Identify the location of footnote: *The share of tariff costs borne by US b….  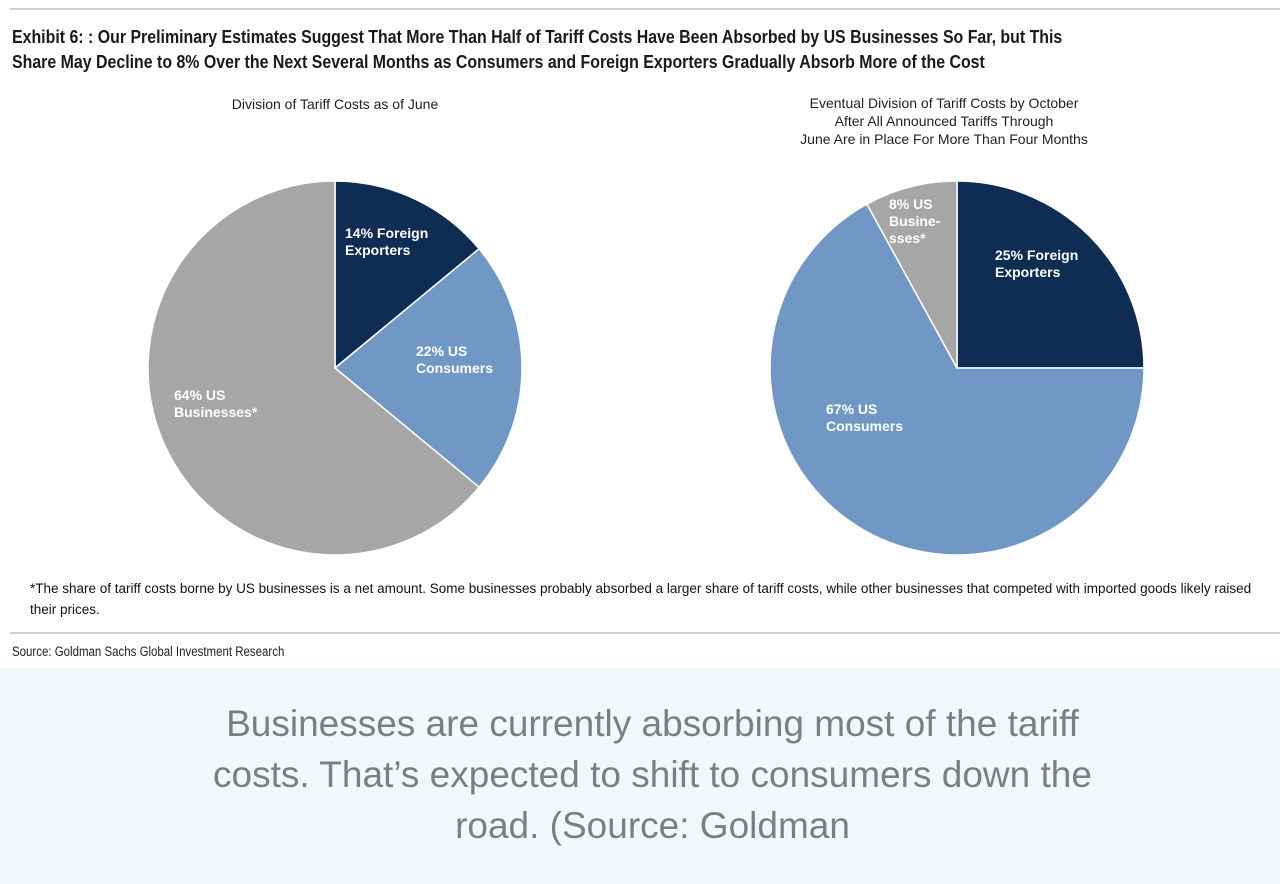
(641, 599).